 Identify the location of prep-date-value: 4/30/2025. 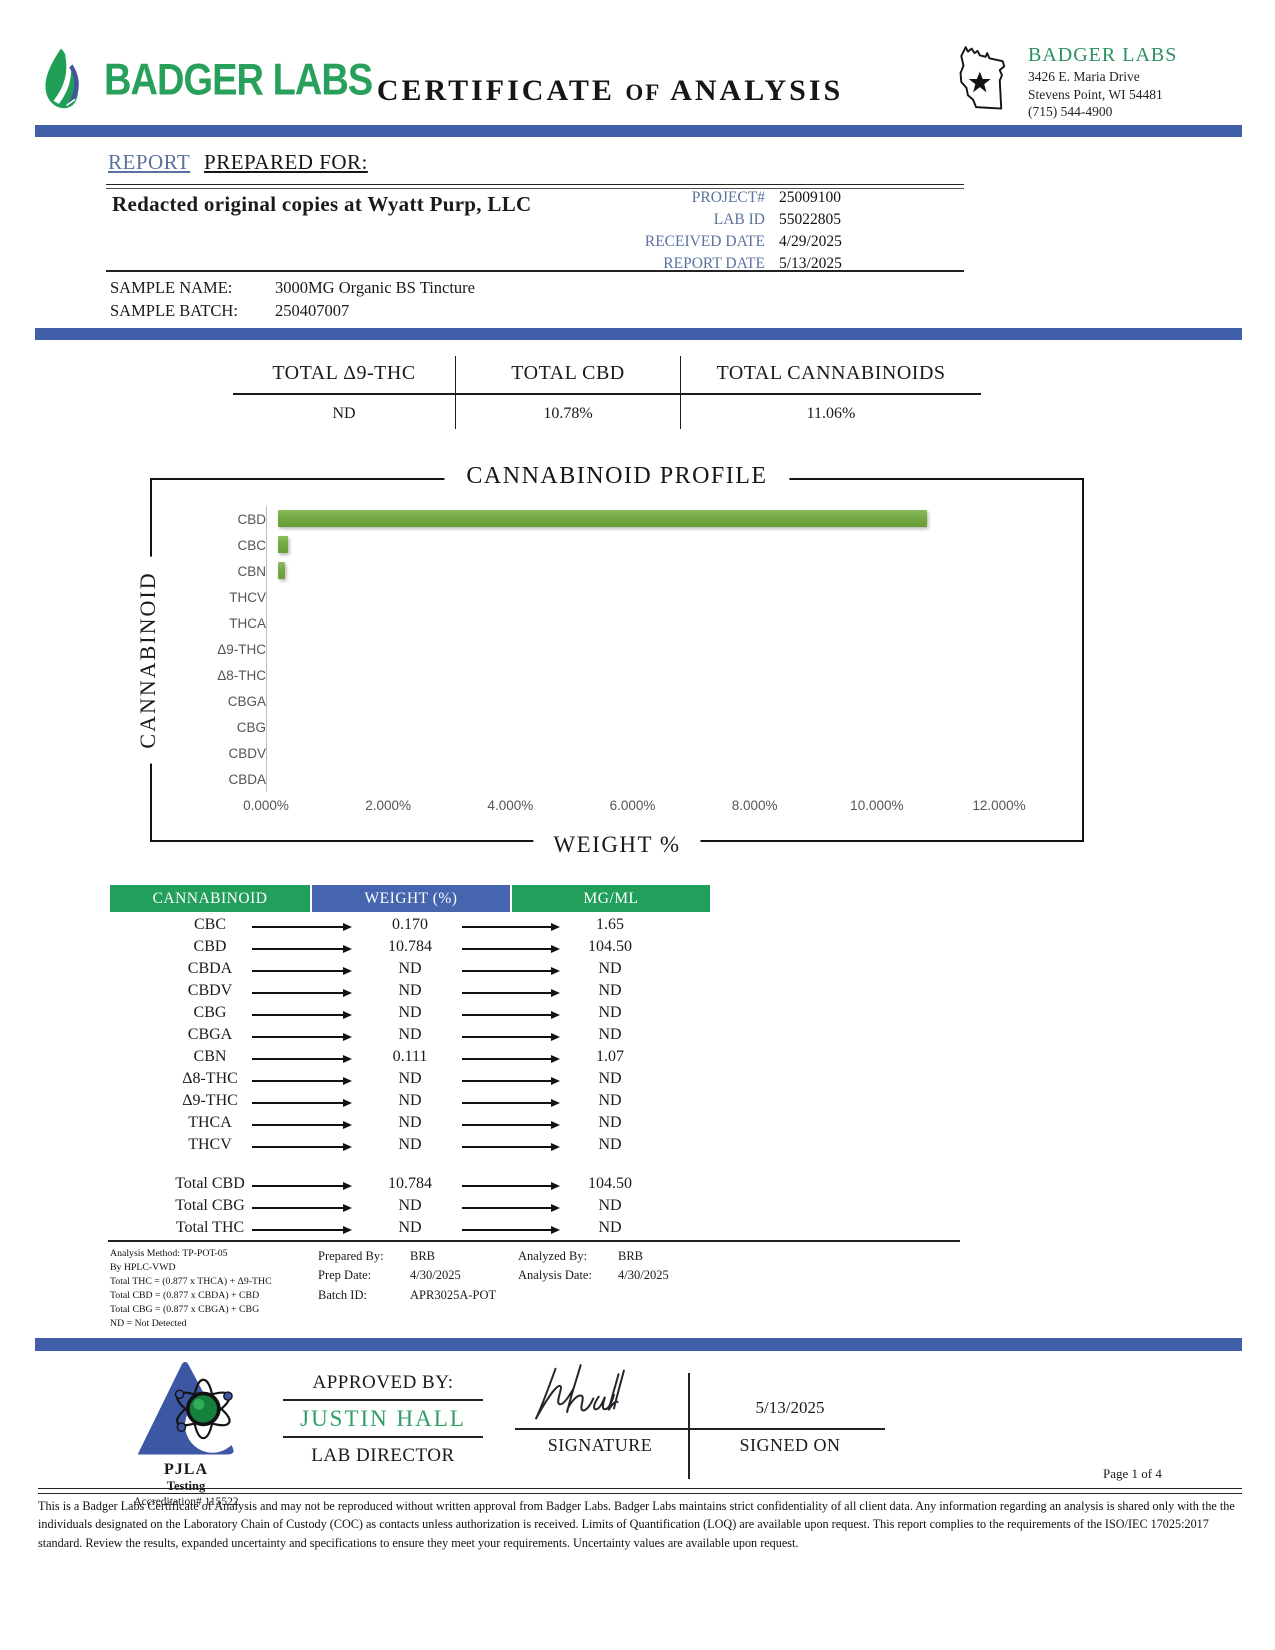
(435, 1275).